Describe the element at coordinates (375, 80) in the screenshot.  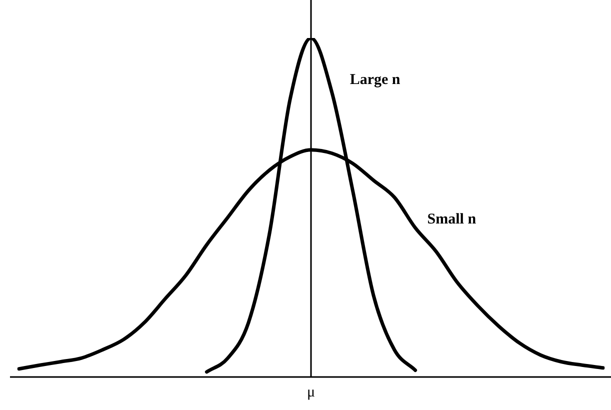
I see `series-label: Large n` at that location.